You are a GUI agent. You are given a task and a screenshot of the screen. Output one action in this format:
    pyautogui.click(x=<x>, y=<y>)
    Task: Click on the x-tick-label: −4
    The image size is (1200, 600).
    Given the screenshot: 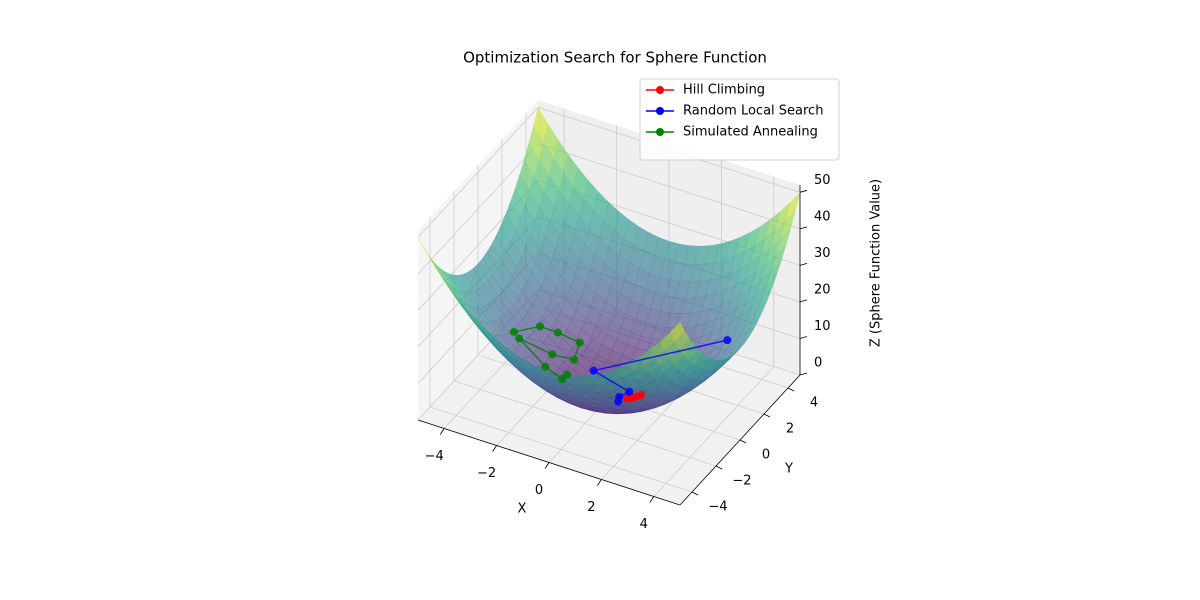 What is the action you would take?
    pyautogui.click(x=434, y=456)
    